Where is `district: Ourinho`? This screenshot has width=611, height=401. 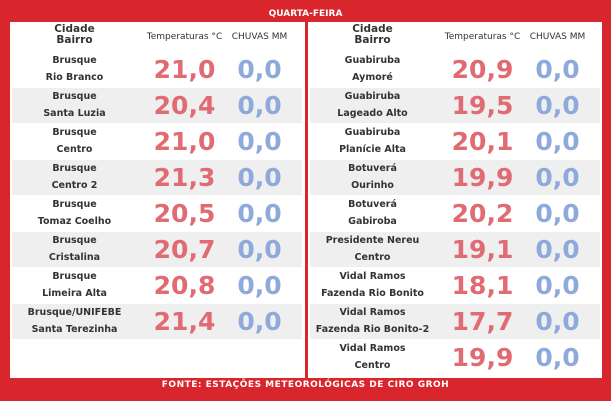 district: Ourinho is located at coordinates (372, 185).